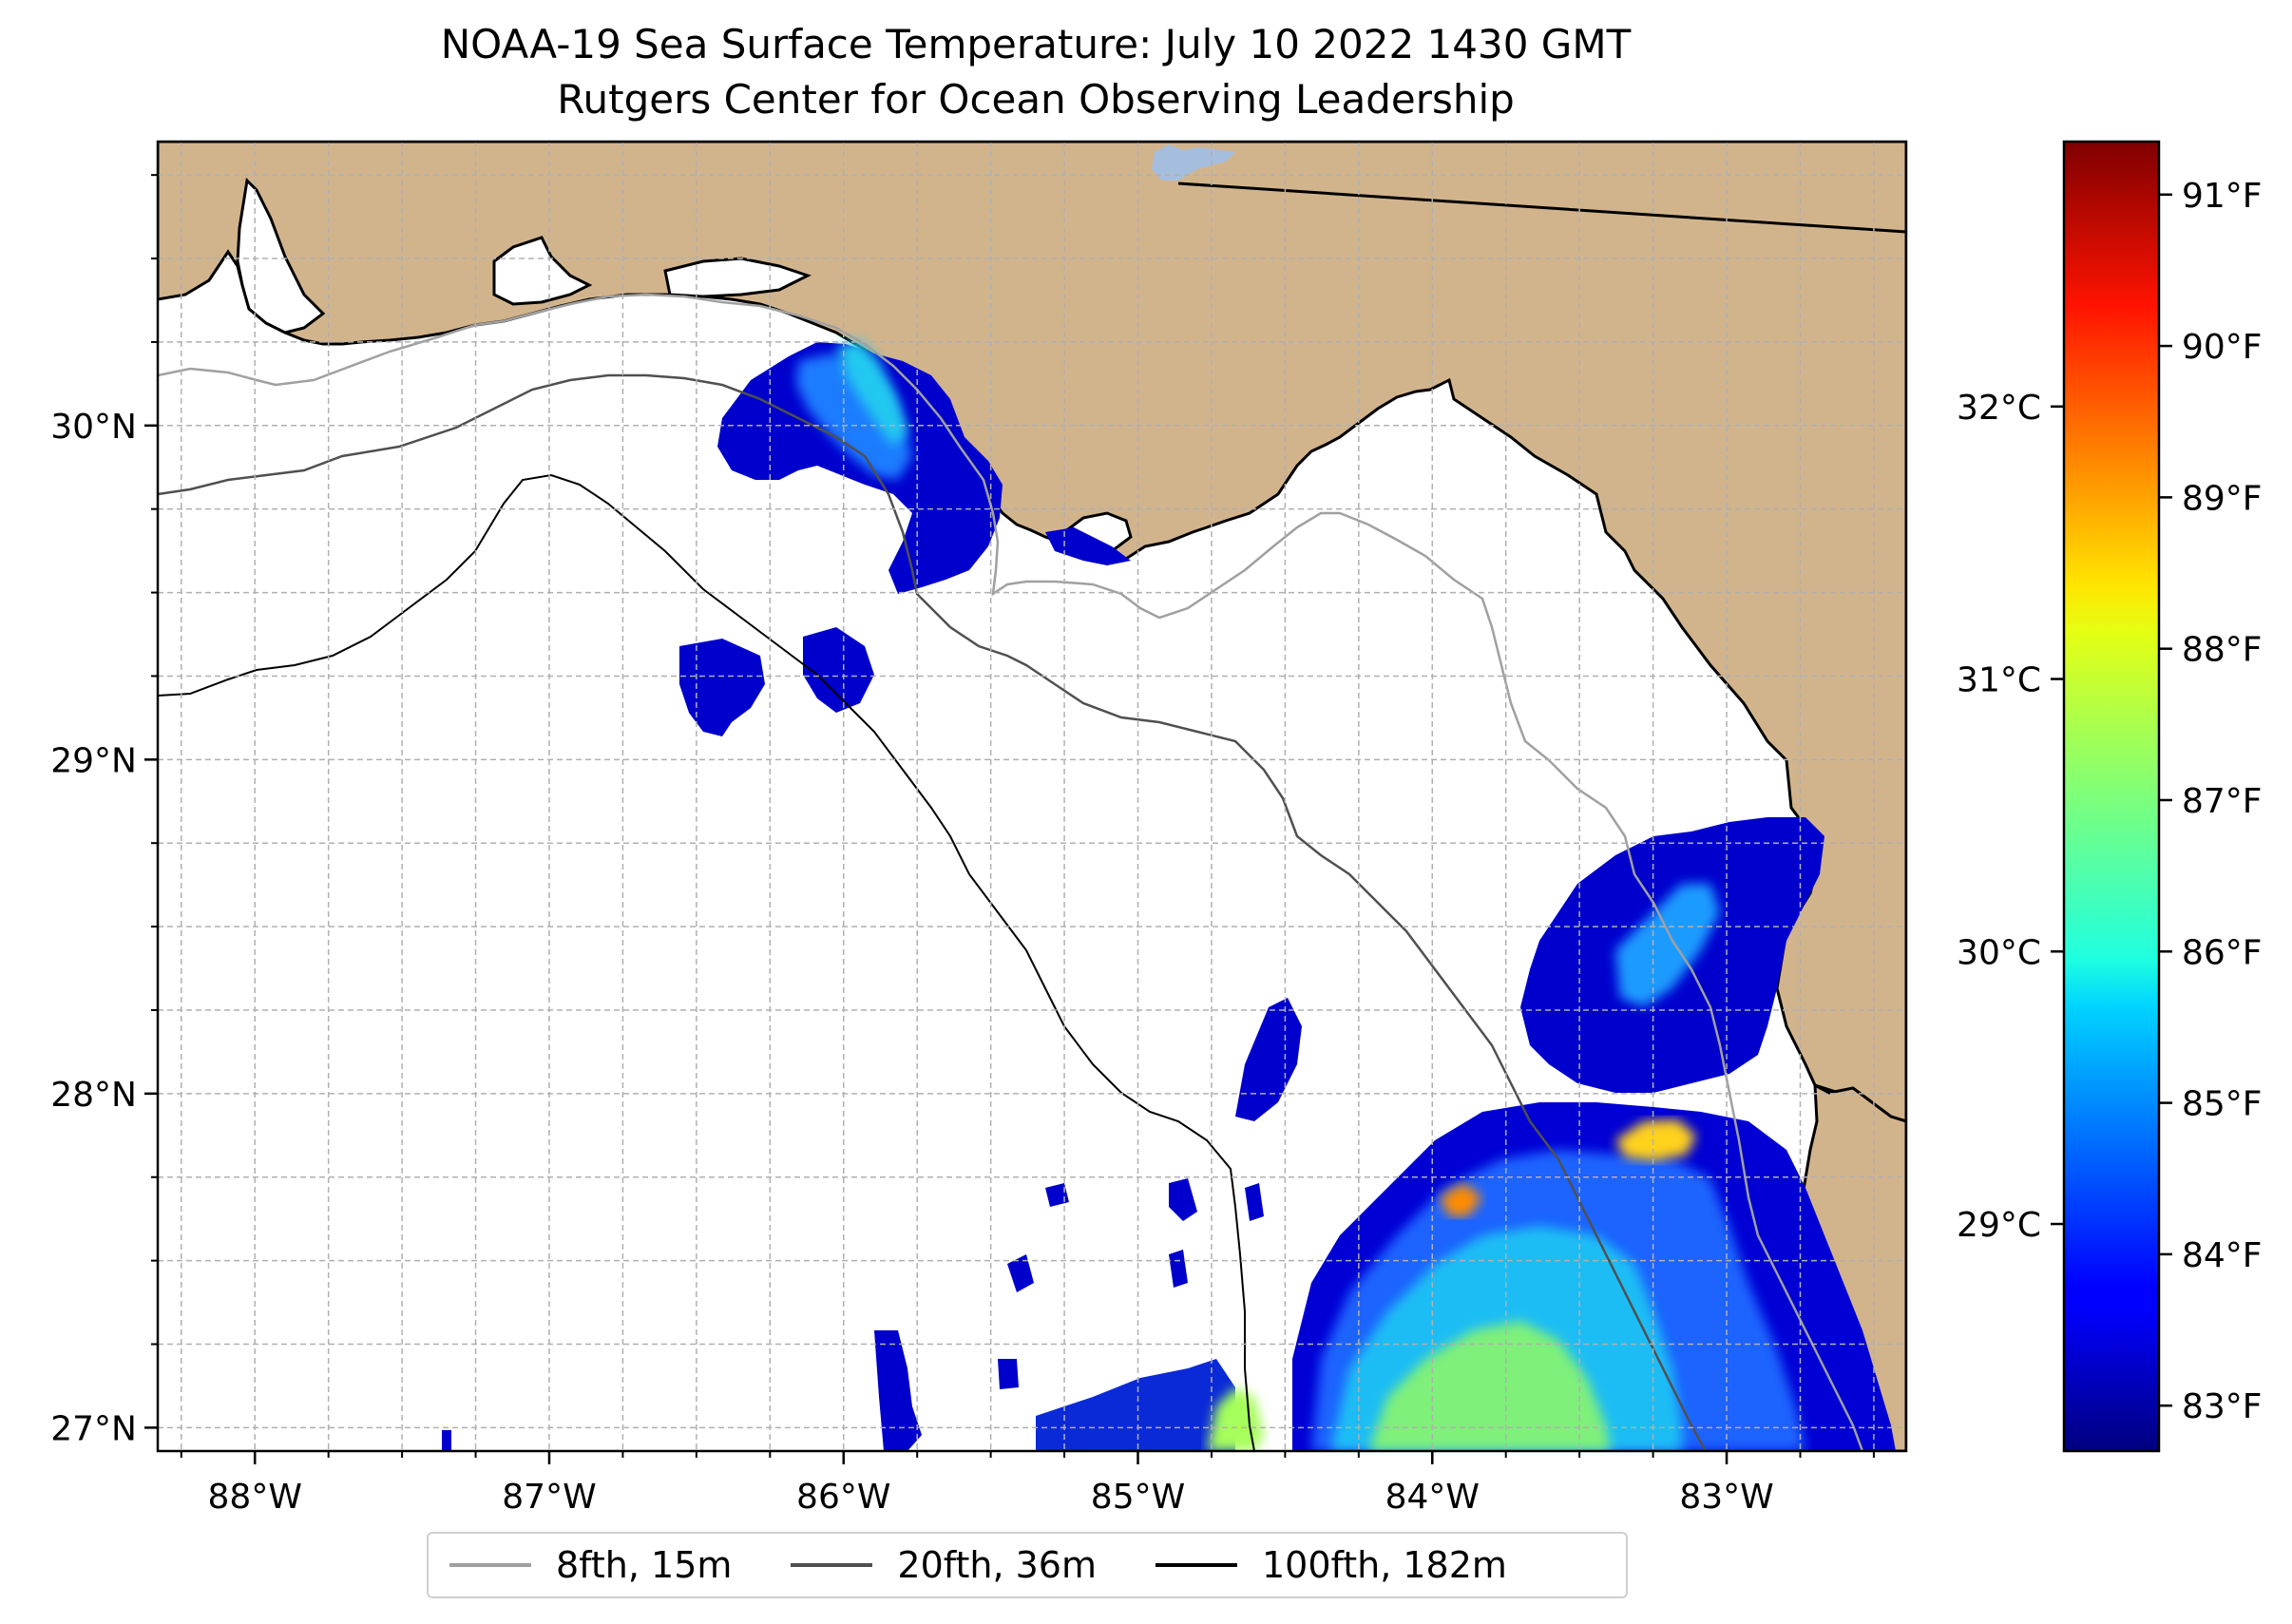  Describe the element at coordinates (1196, 1565) in the screenshot. I see `legend-swatch-100fth` at that location.